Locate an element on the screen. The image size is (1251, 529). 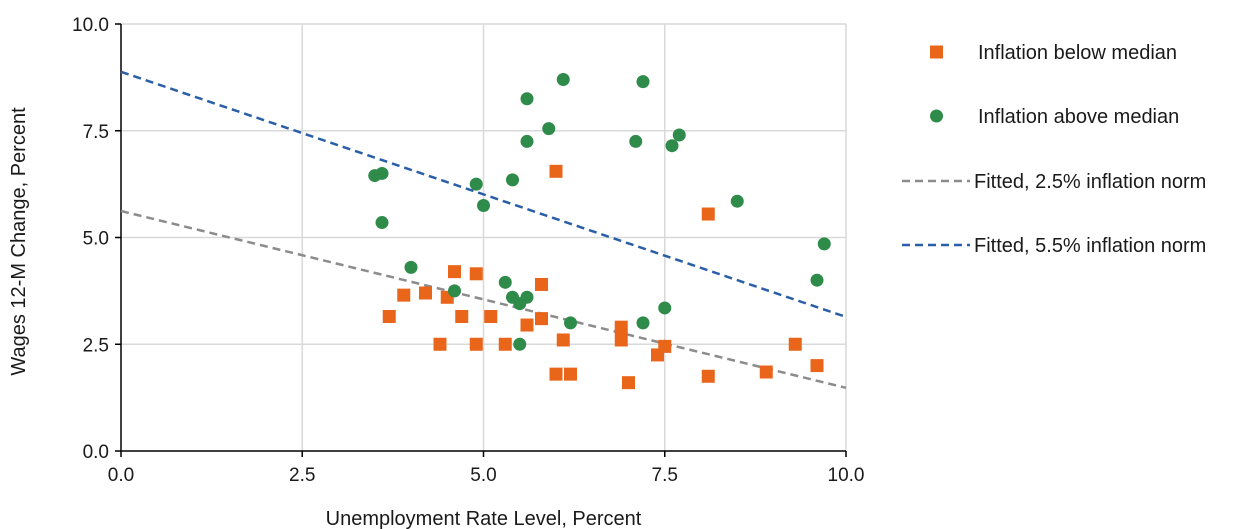
legend-label: Inflation above median is located at coordinates (1078, 117).